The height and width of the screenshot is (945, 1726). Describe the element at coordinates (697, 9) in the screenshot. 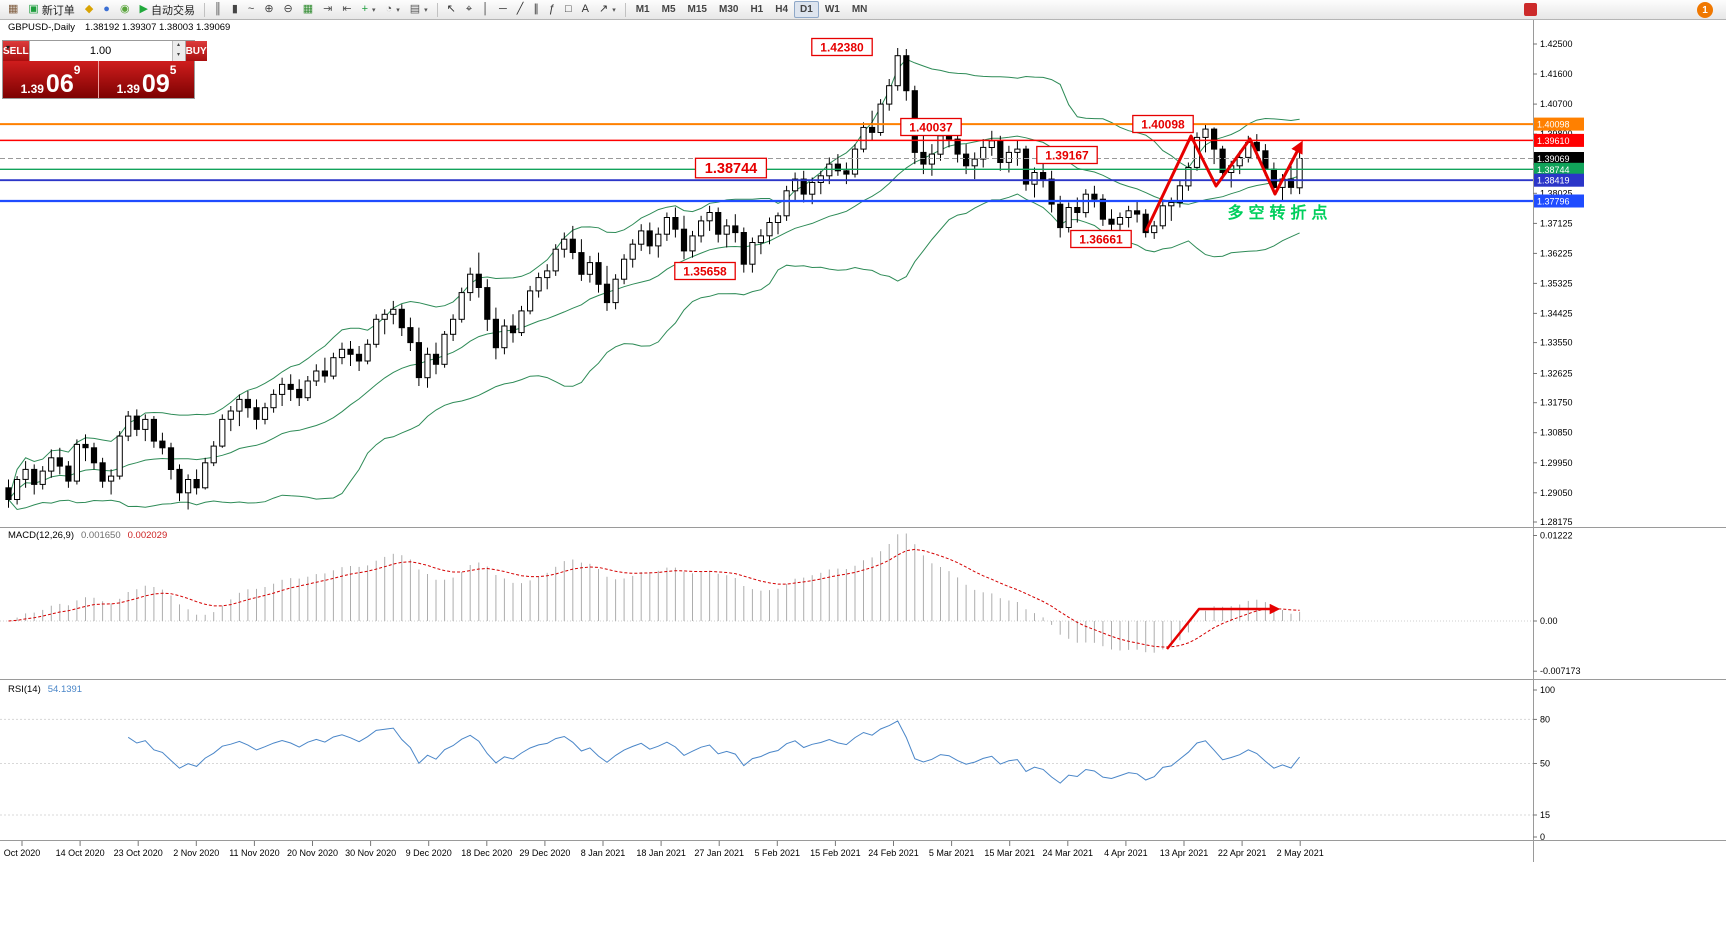

I see `timeframe-m15-button: M15` at that location.